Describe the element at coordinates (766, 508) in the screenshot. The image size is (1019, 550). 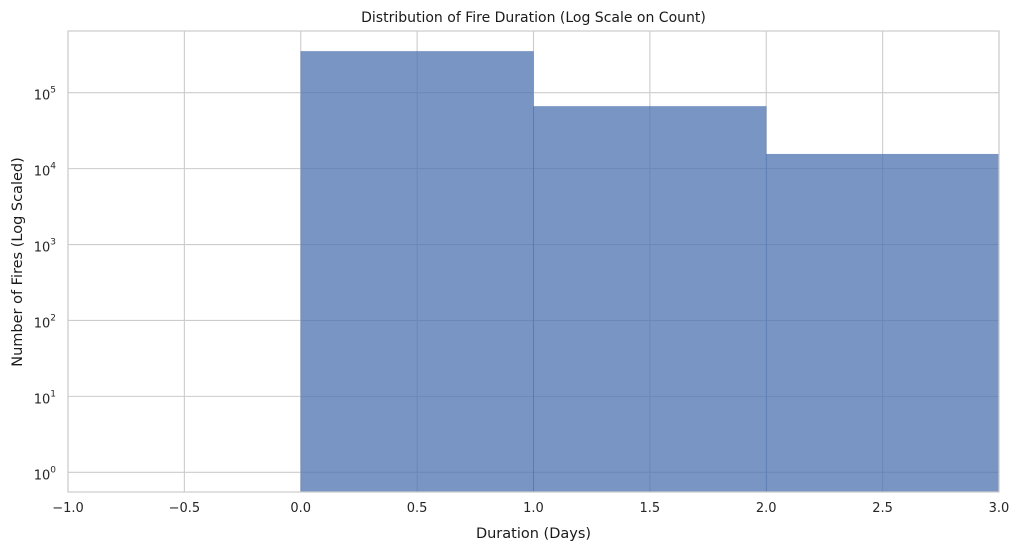
I see `x-tick-label-6: 2.0` at that location.